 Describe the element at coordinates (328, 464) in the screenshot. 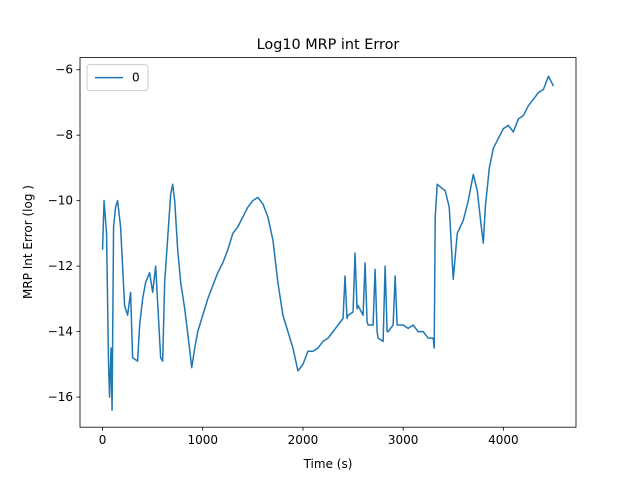

I see `x-axis-label: Time (s)` at that location.